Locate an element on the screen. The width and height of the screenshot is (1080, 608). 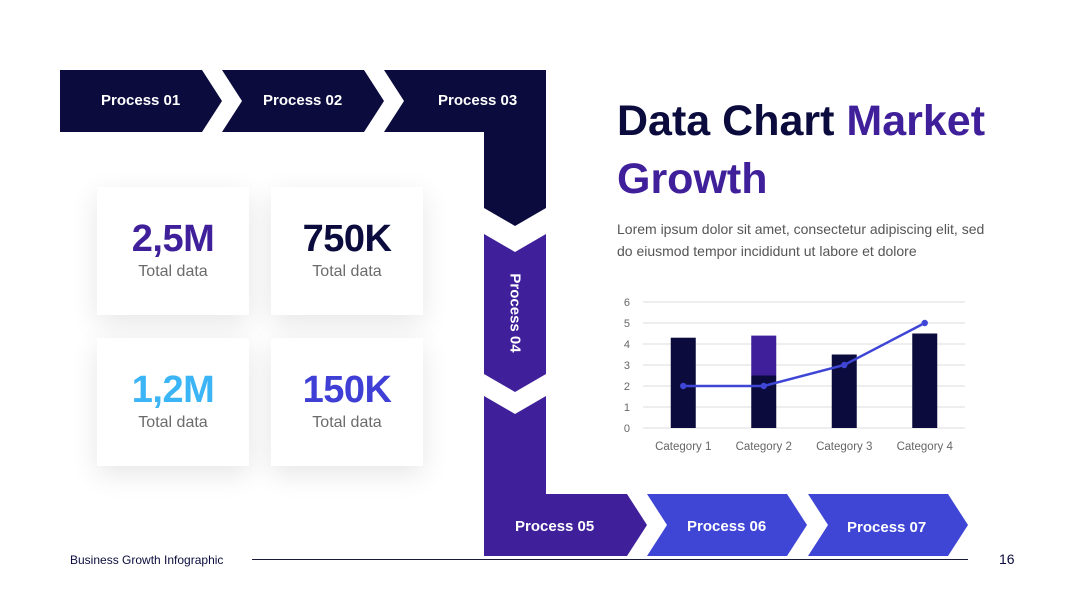
series-line is located at coordinates (804, 354).